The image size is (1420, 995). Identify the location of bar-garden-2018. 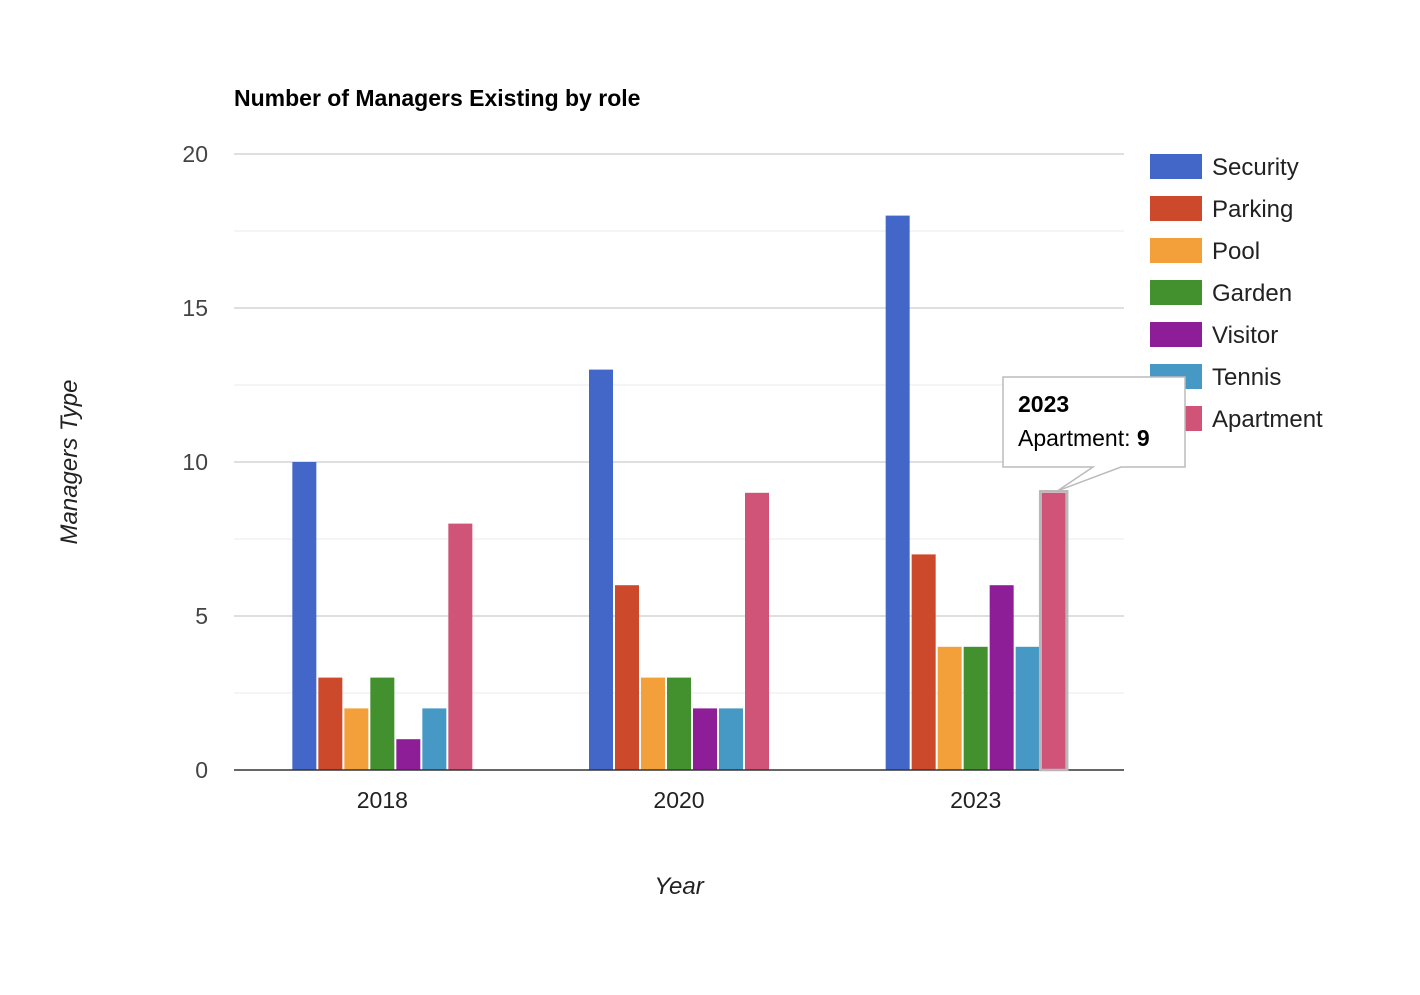
(382, 723).